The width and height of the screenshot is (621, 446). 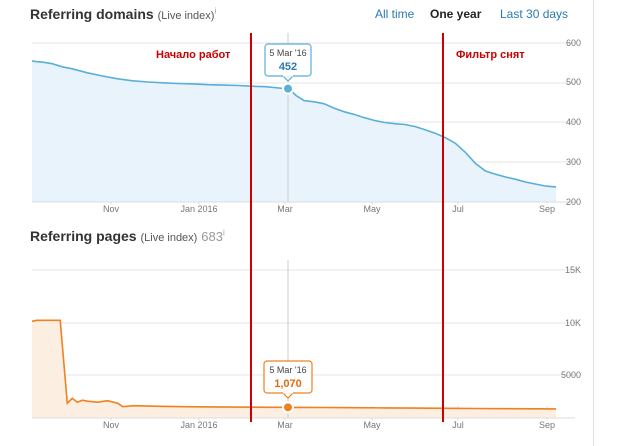 I want to click on y-tick-label: 10K, so click(x=573, y=323).